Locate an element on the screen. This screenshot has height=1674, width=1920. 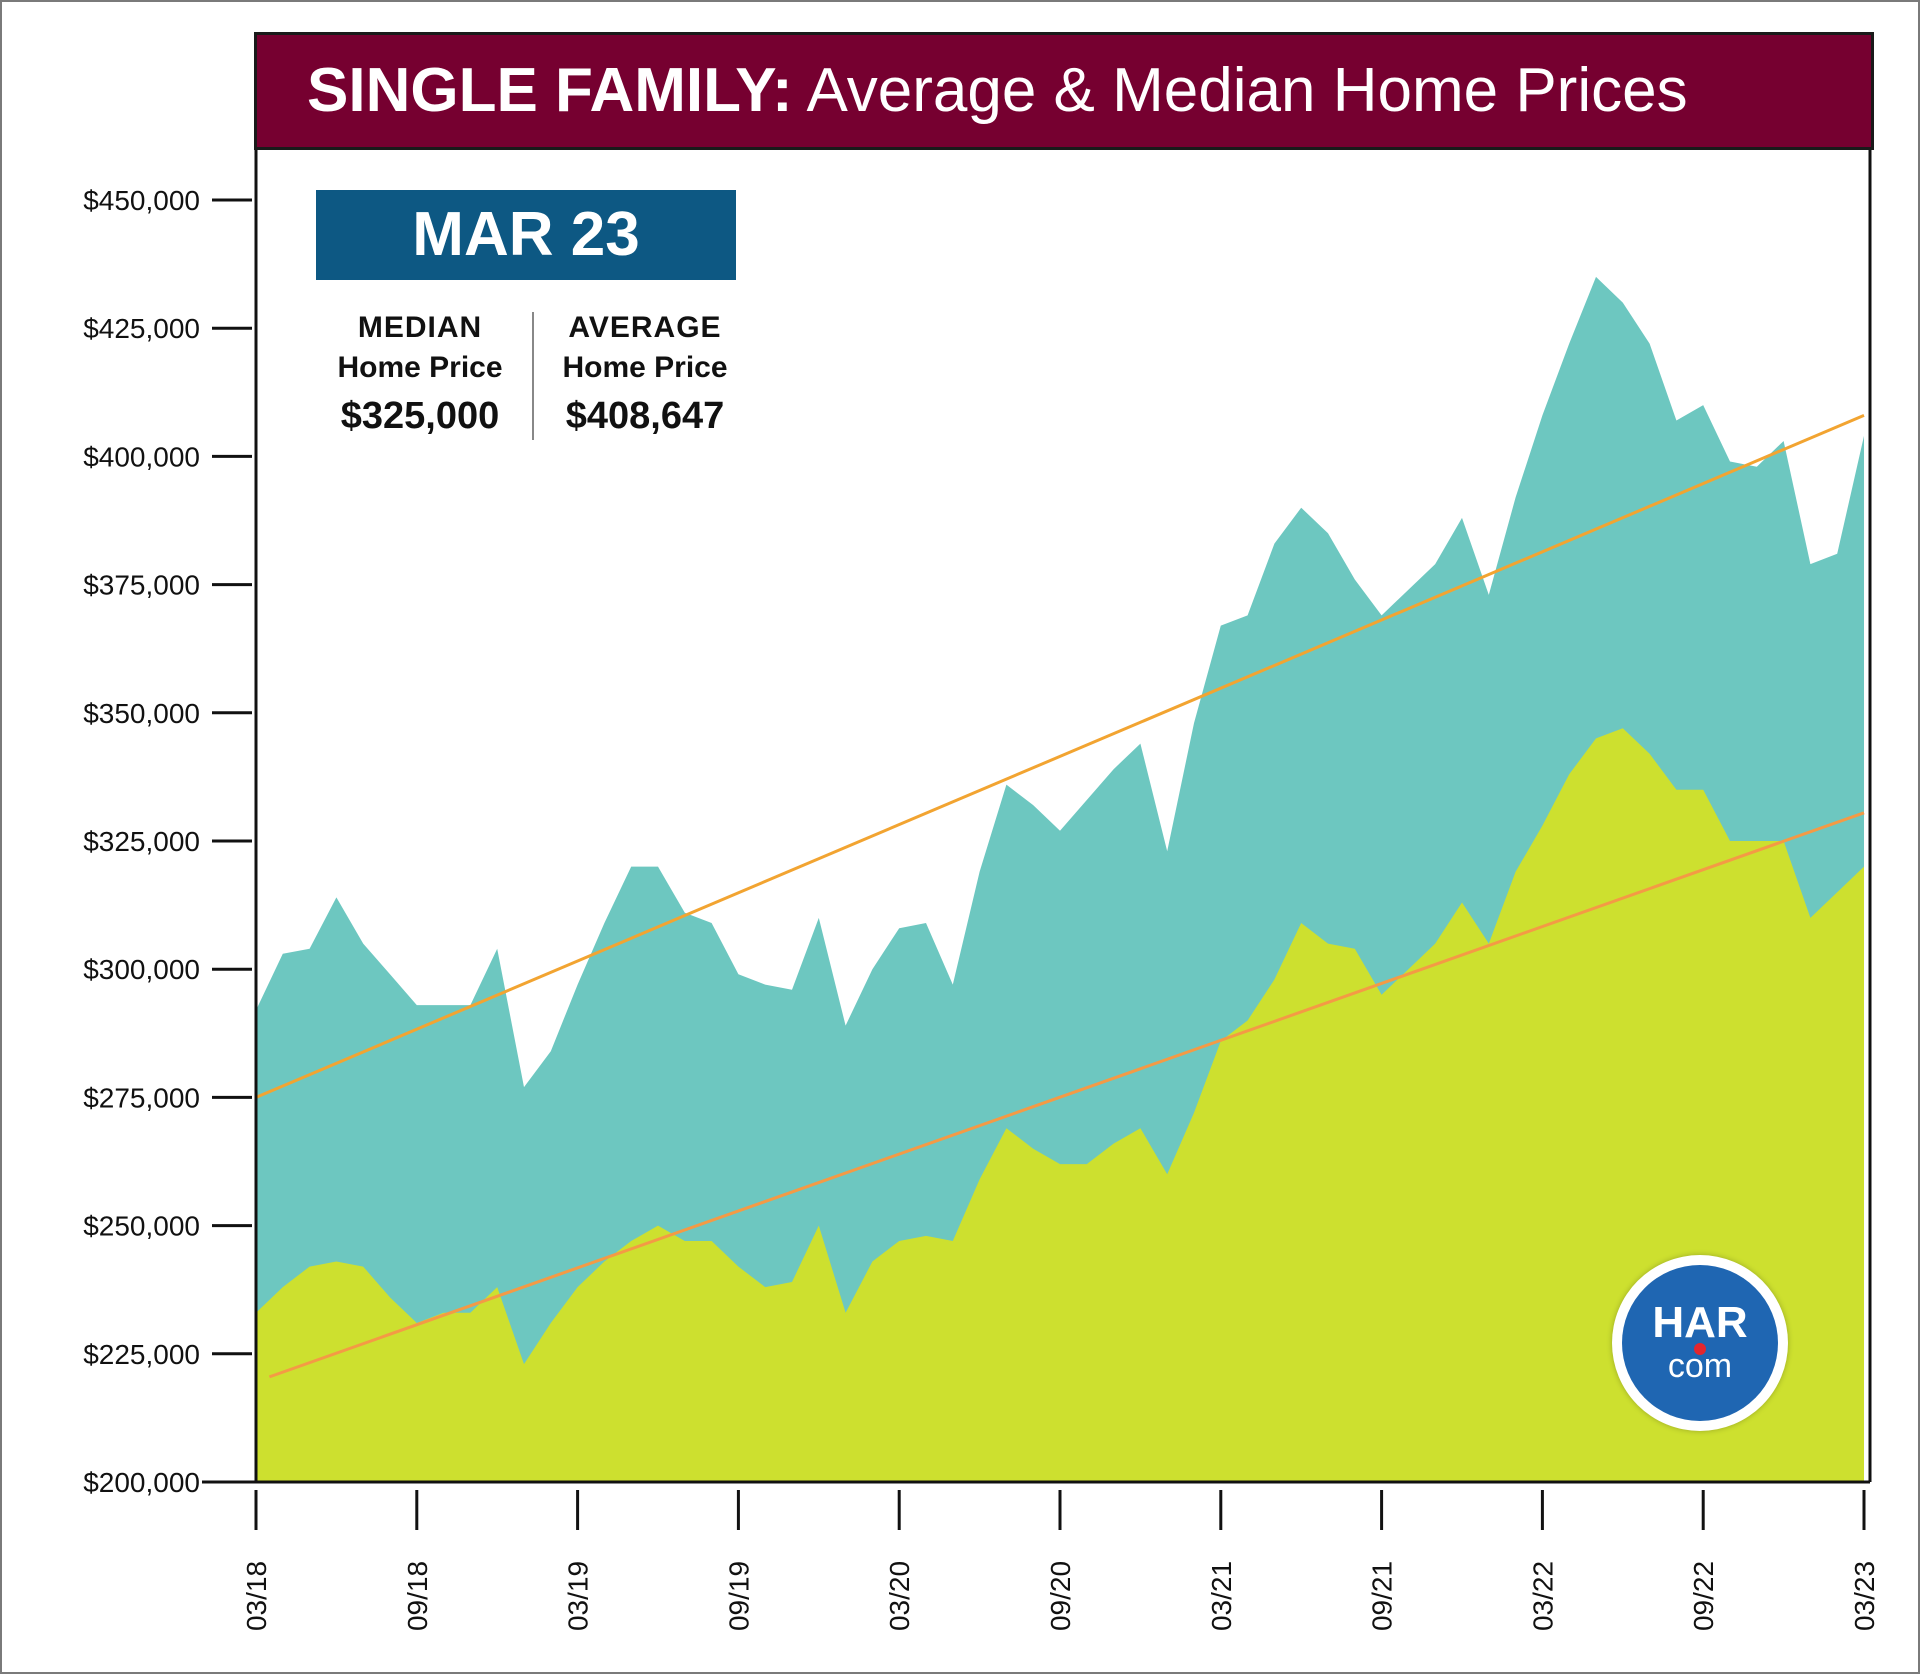
y-tick-label: $225,000 is located at coordinates (141, 1354).